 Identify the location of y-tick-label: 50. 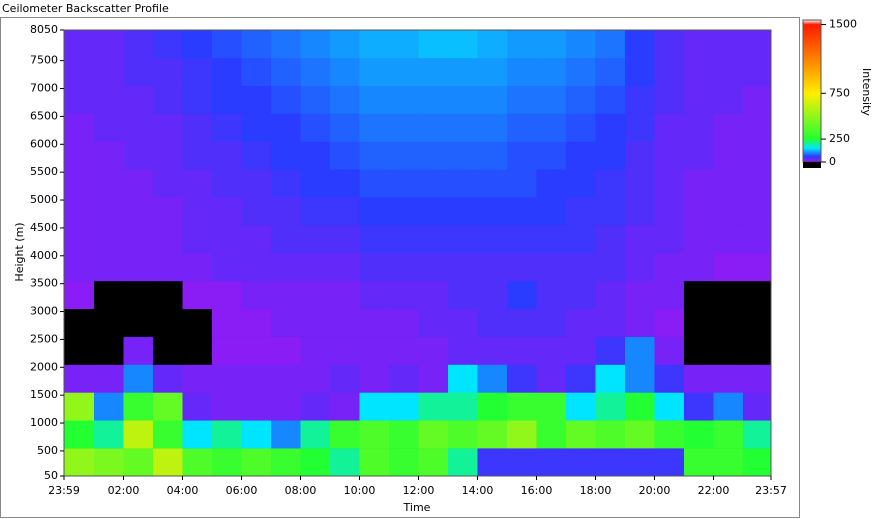
(51, 475).